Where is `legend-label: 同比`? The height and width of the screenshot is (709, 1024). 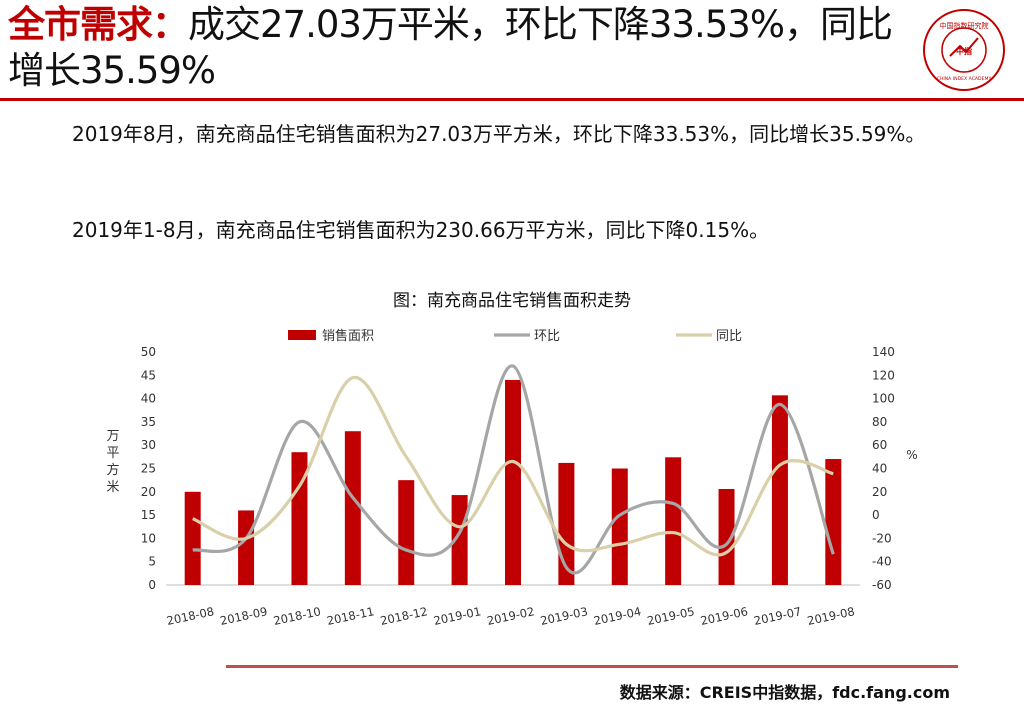
legend-label: 同比 is located at coordinates (729, 336).